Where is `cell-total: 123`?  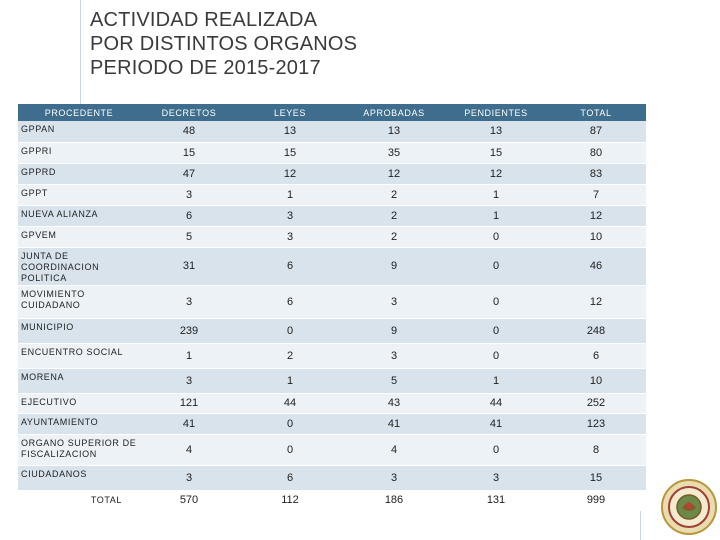
cell-total: 123 is located at coordinates (596, 424).